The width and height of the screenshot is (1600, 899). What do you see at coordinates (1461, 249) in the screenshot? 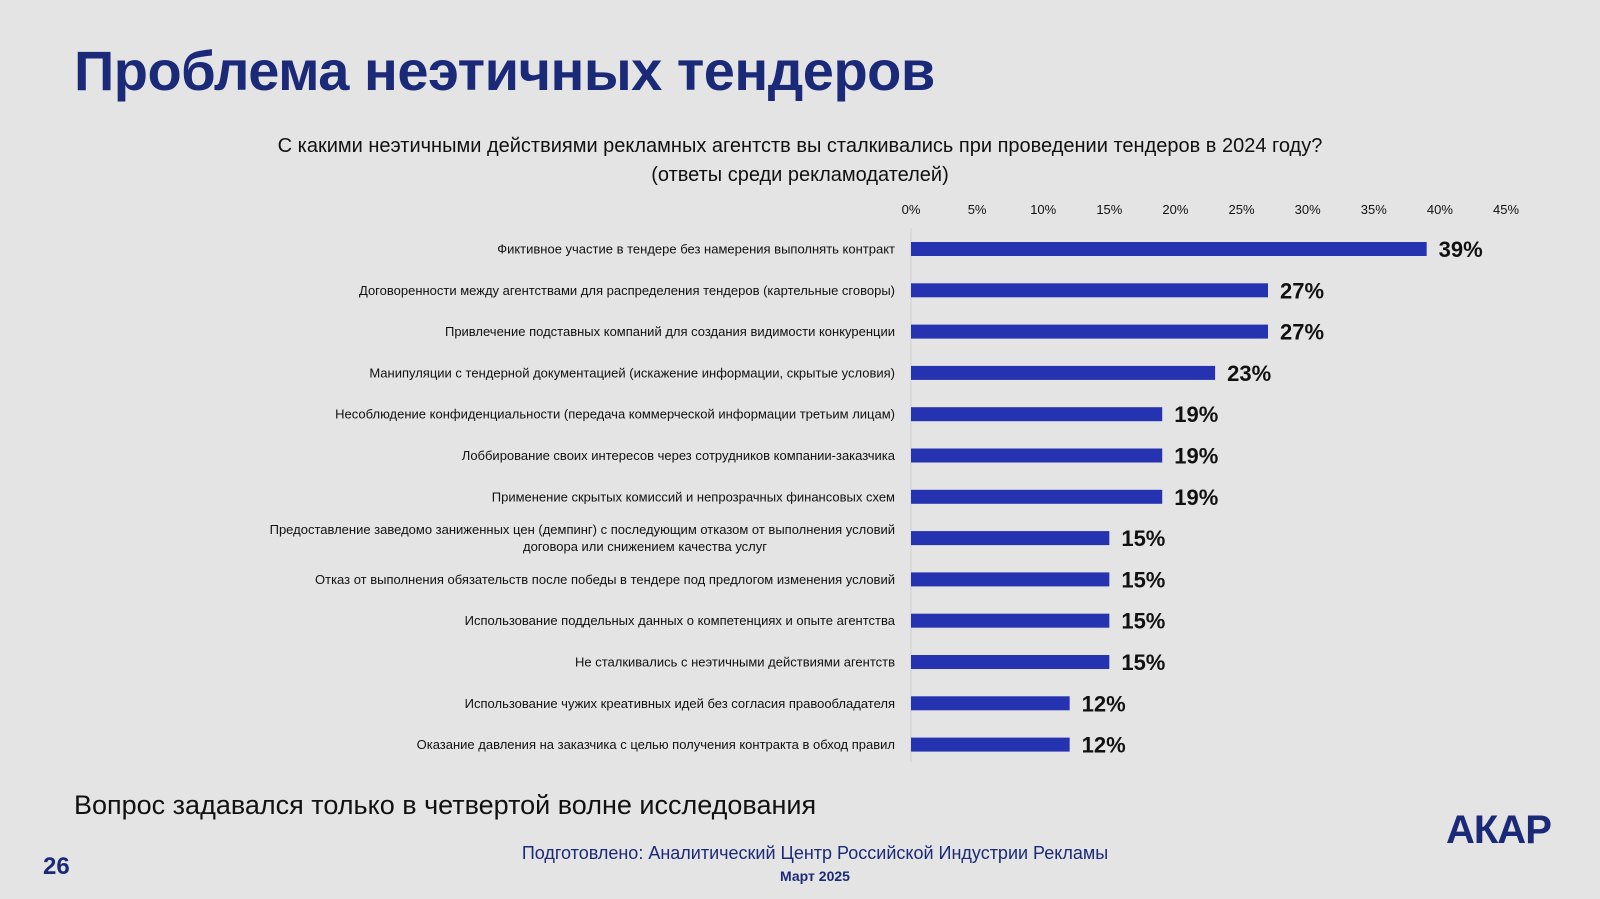
I see `value-label: 39%` at bounding box center [1461, 249].